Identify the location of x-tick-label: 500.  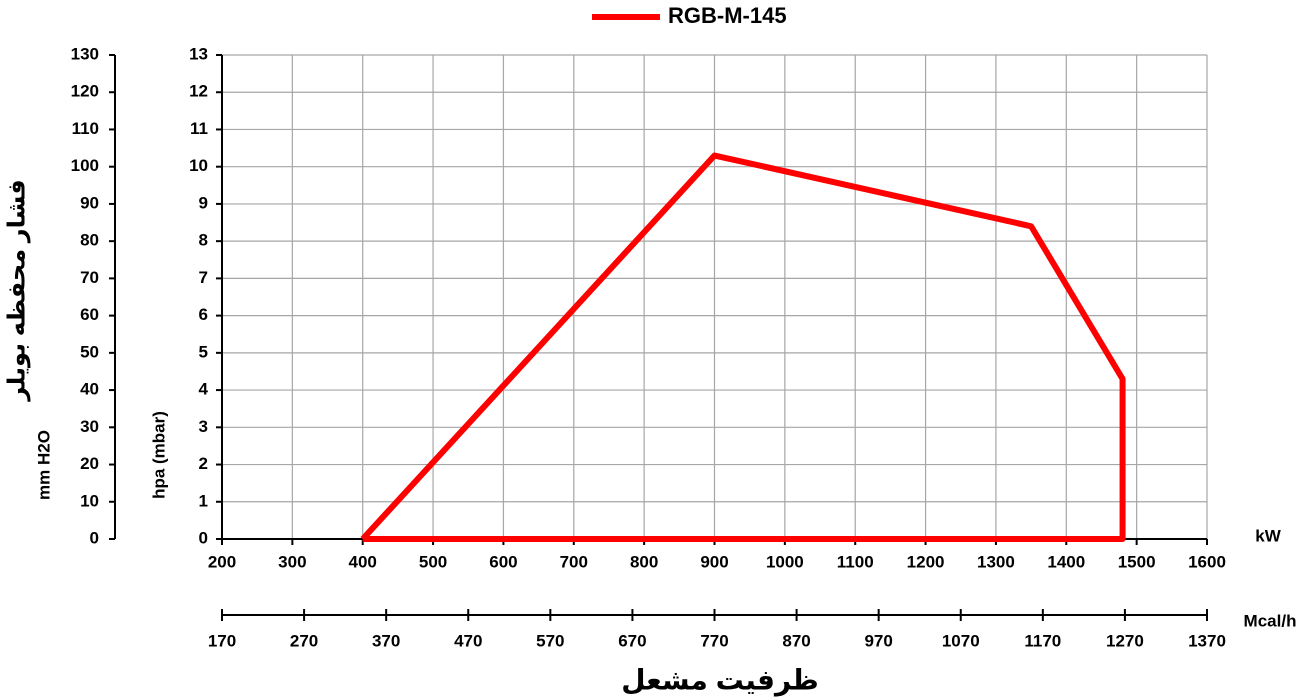
(433, 561).